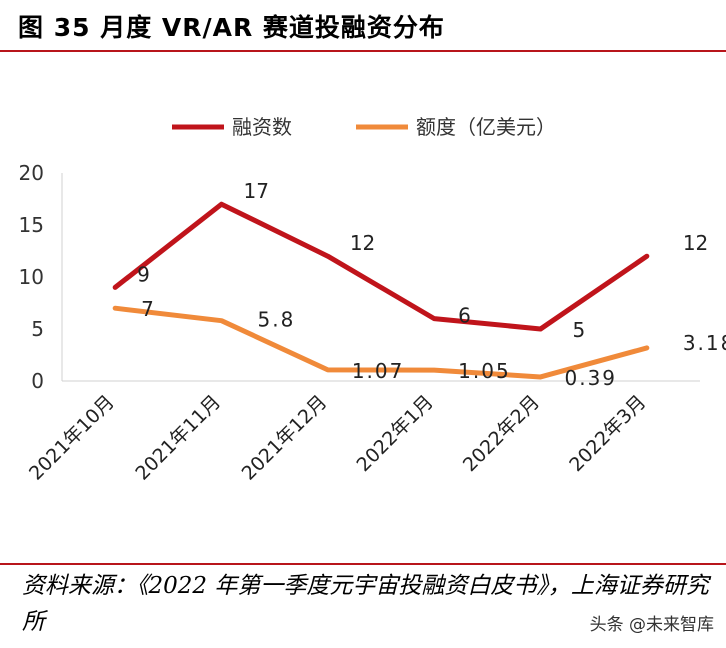 The image size is (726, 648). What do you see at coordinates (579, 330) in the screenshot?
I see `data-label-count: 5` at bounding box center [579, 330].